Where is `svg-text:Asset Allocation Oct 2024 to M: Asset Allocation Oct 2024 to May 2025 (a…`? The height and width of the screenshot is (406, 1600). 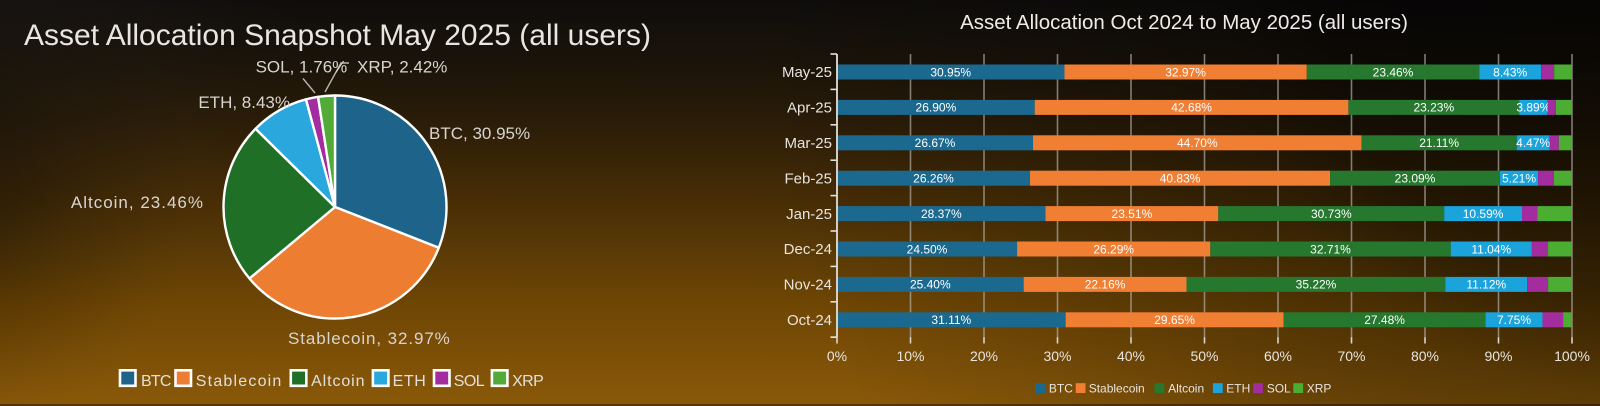
svg-text:Asset Allocation Oct 2024 to M: Asset Allocation Oct 2024 to May 2025 (a… is located at coordinates (1184, 22).